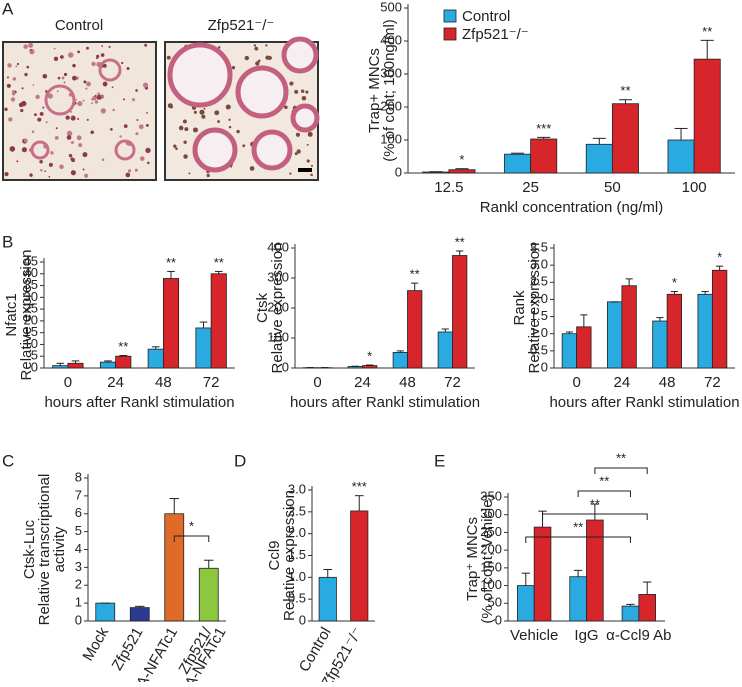 The image size is (742, 687). Describe the element at coordinates (486, 16) in the screenshot. I see `legend-label: Control` at that location.